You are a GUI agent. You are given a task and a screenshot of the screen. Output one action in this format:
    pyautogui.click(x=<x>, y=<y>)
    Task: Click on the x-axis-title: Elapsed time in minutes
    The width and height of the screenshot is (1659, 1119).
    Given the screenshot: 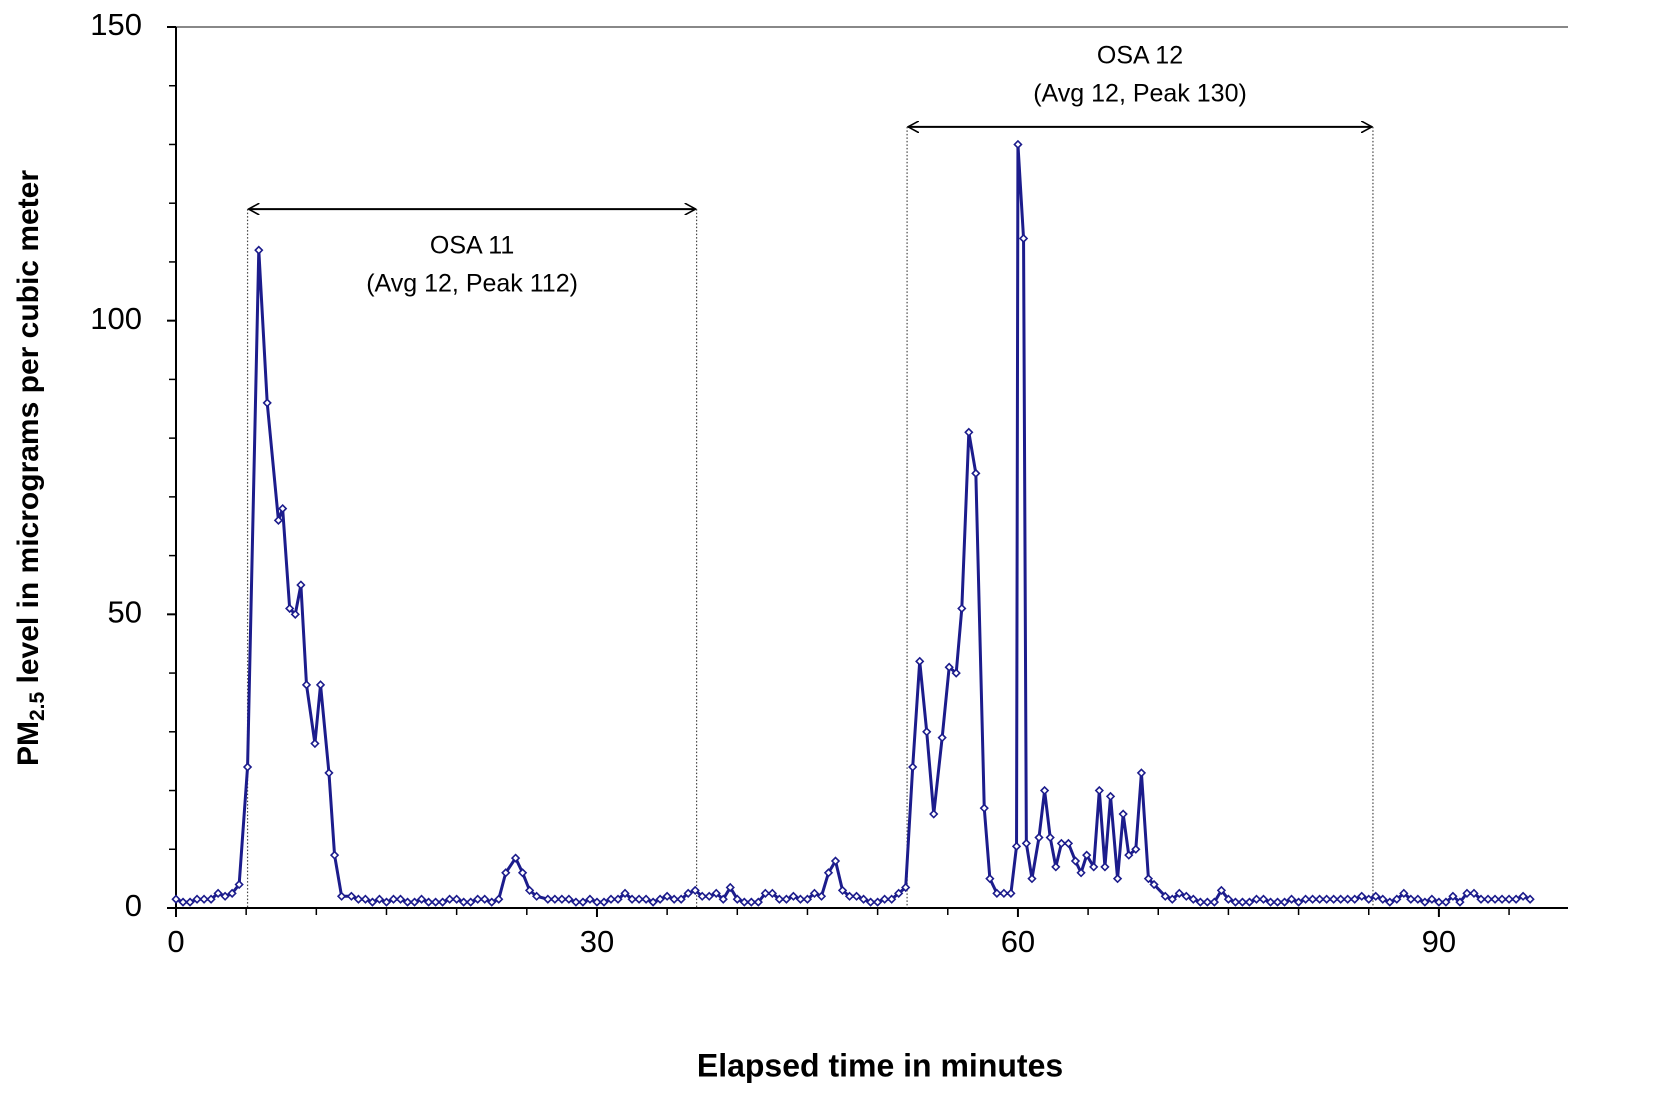 What is the action you would take?
    pyautogui.click(x=880, y=1065)
    